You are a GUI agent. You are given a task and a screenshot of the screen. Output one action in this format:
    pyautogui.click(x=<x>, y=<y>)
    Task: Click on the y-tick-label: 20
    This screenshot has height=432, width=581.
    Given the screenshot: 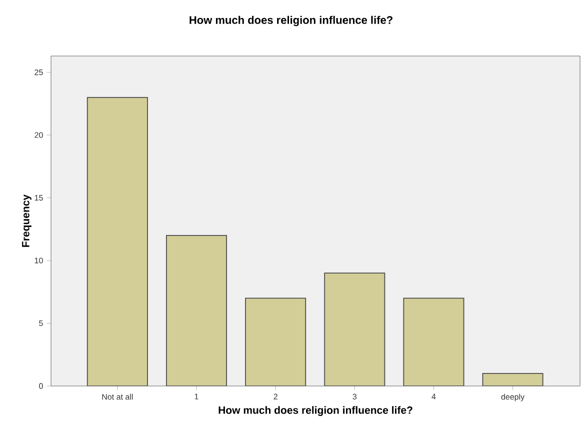 What is the action you would take?
    pyautogui.click(x=38, y=135)
    